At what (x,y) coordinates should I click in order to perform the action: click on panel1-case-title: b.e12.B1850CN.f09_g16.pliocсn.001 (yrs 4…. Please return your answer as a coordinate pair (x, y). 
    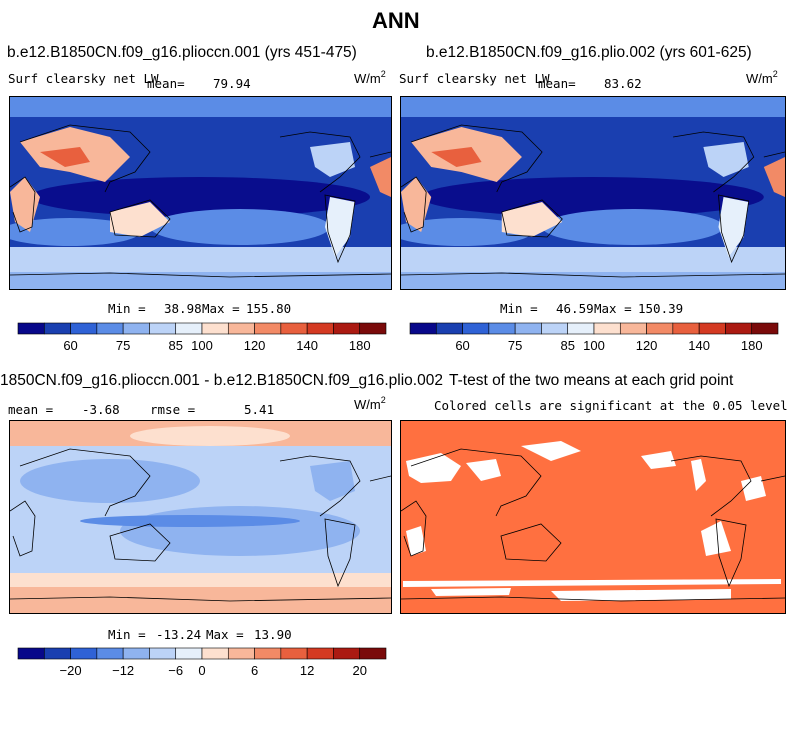
    Looking at the image, I should click on (182, 52).